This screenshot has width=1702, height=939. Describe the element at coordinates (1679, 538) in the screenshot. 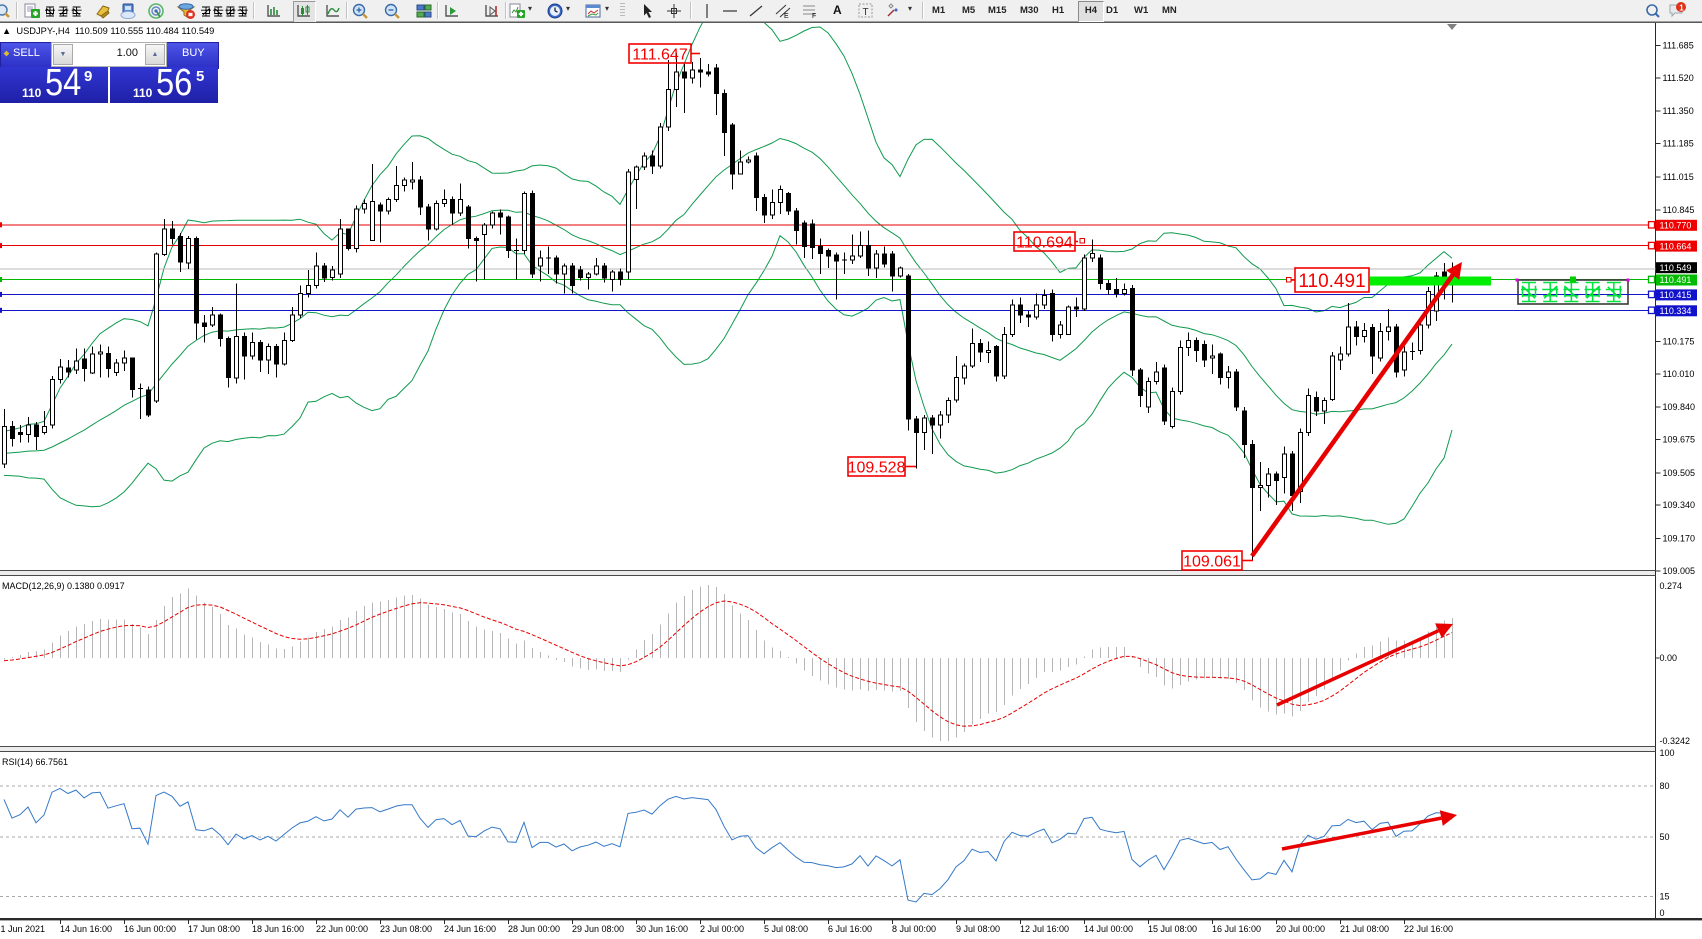

I see `svg-text: 109.170` at that location.